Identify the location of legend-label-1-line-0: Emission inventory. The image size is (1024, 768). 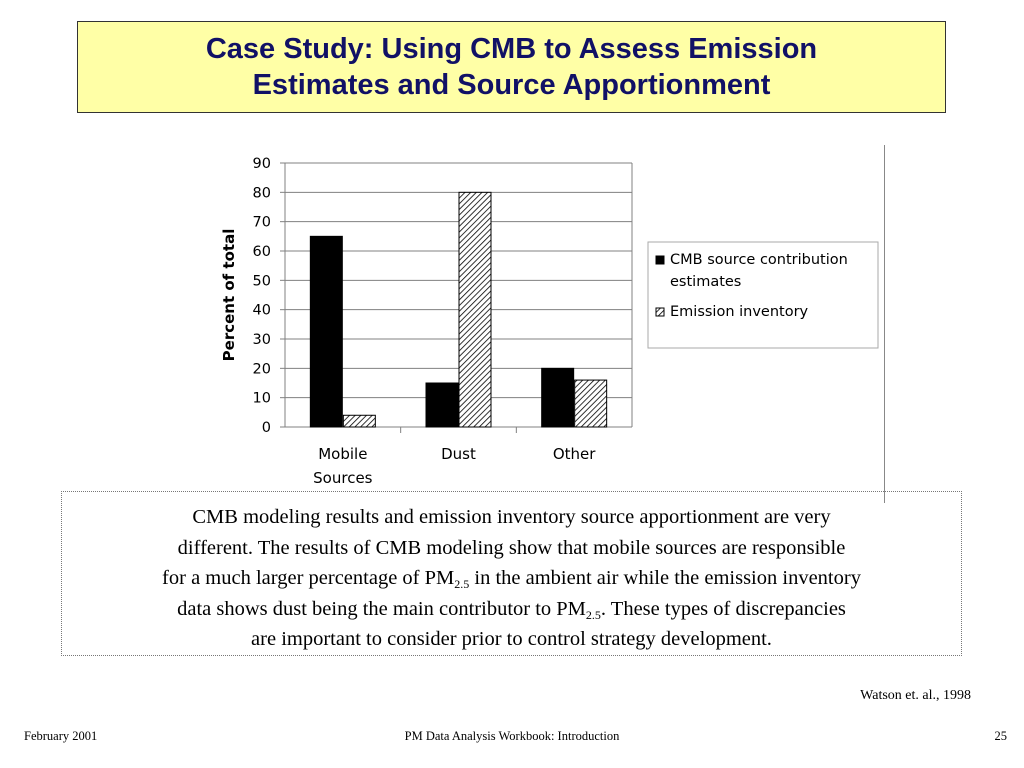
(739, 312).